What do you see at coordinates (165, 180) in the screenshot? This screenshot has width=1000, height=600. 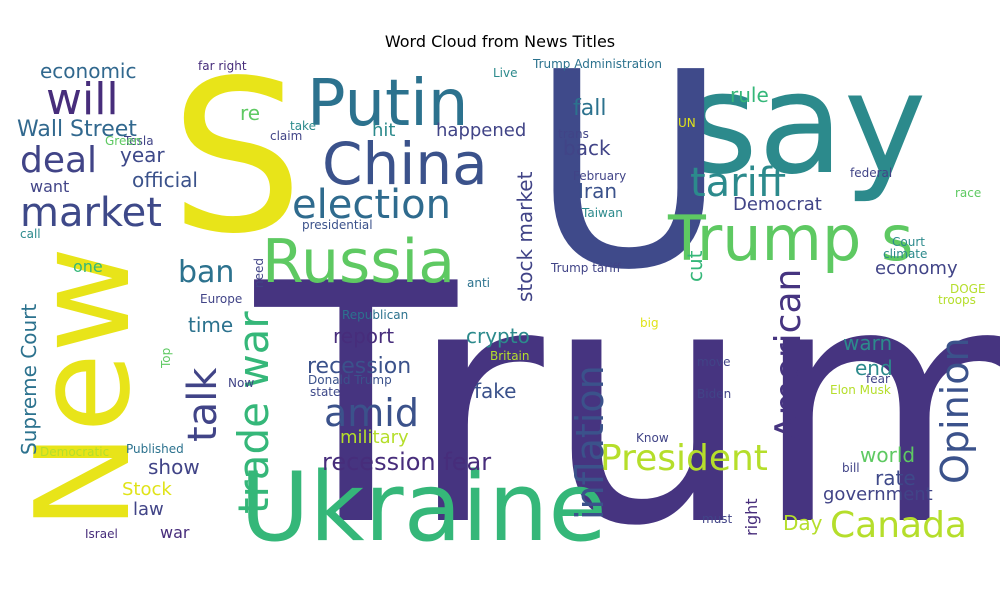 I see `word-official: official` at bounding box center [165, 180].